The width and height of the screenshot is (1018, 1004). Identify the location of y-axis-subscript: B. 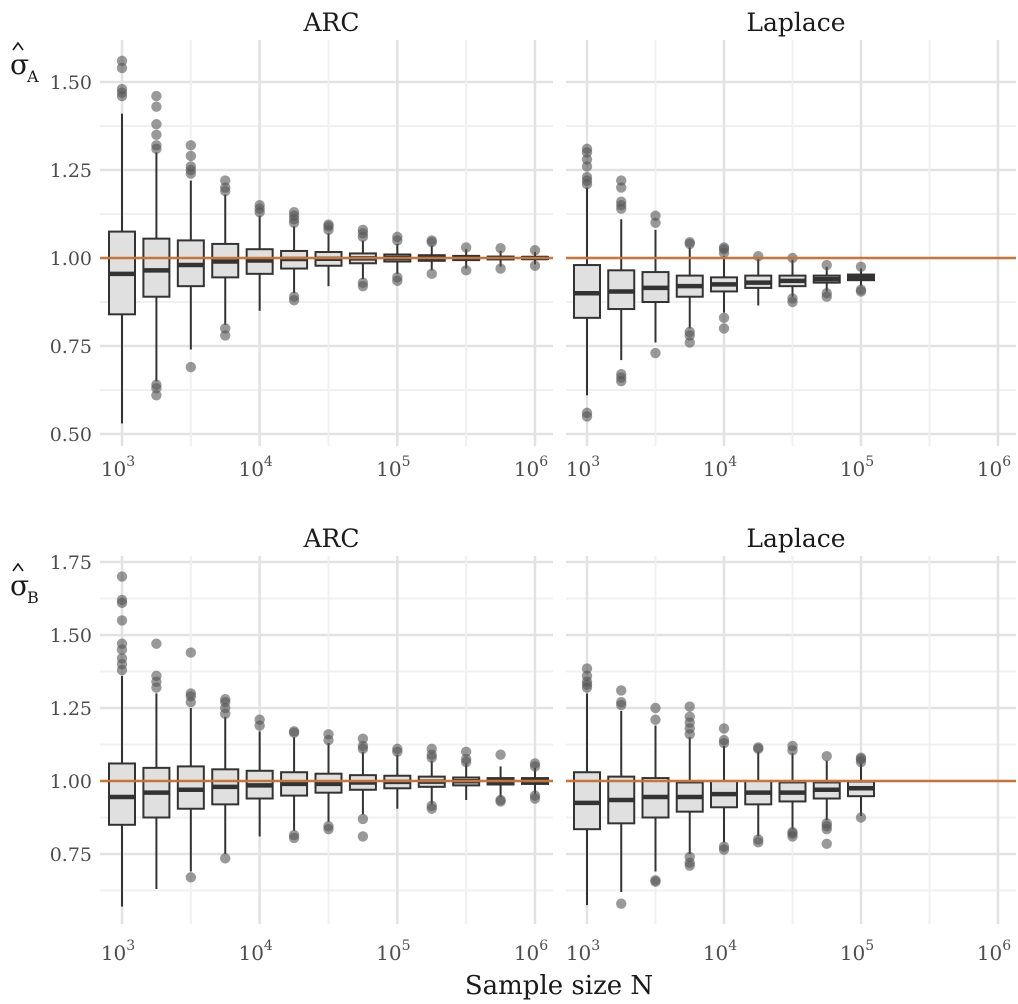
(33, 597).